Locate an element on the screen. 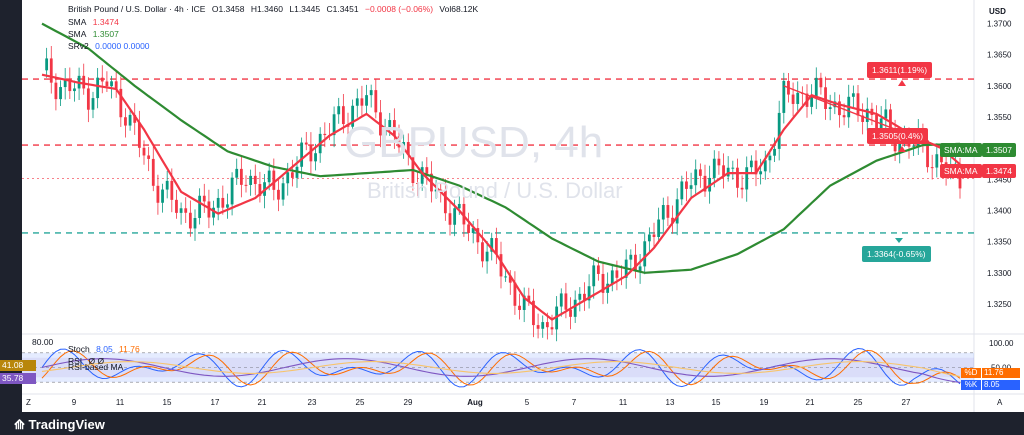 The image size is (1024, 435). stoch-k-tag: %K is located at coordinates (971, 385).